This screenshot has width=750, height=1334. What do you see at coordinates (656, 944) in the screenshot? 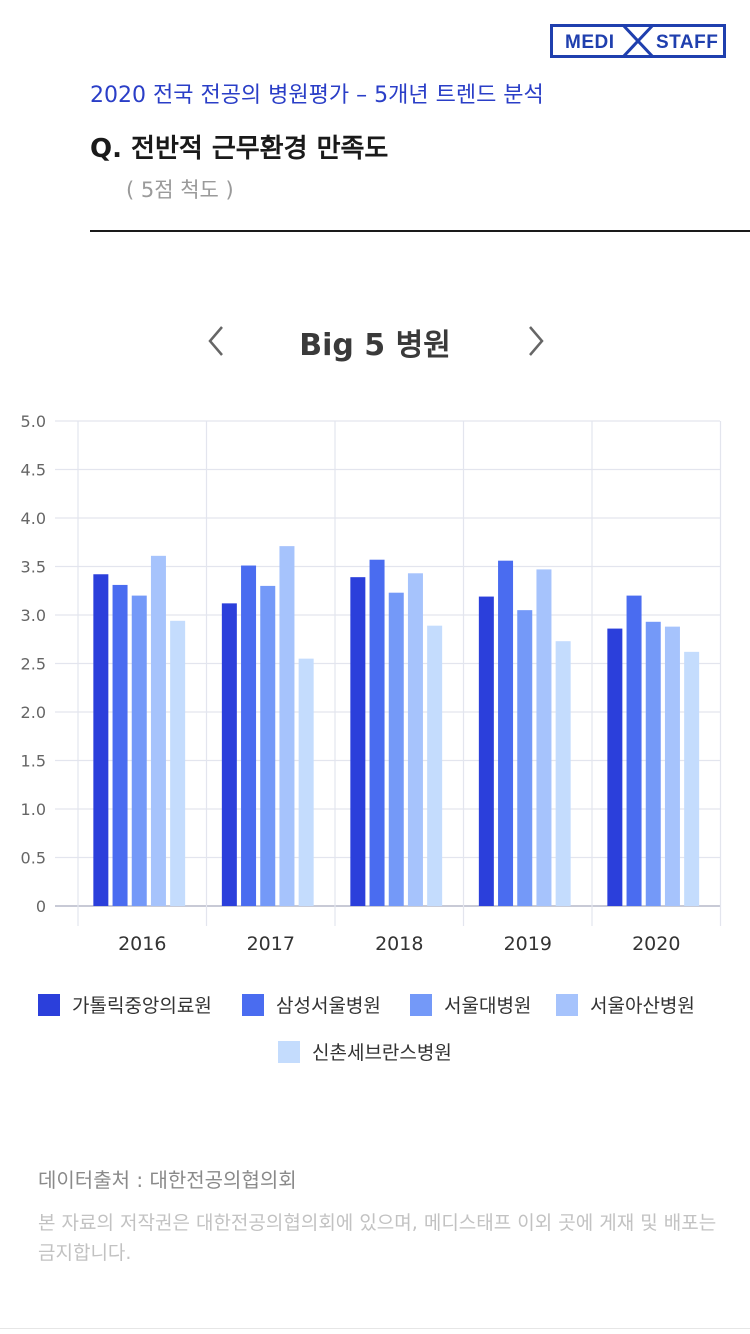
I see `x-tick-label: 2020` at bounding box center [656, 944].